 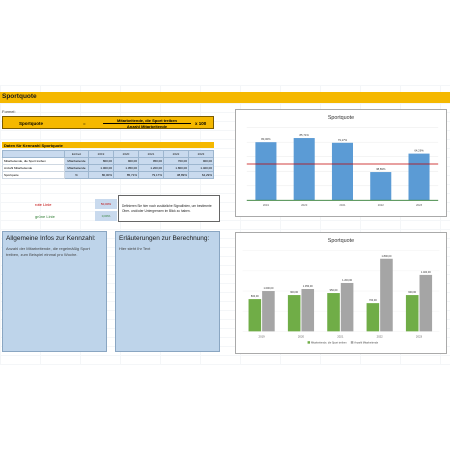 What do you see at coordinates (33, 175) in the screenshot?
I see `table-cell-label: Sportquote` at bounding box center [33, 175].